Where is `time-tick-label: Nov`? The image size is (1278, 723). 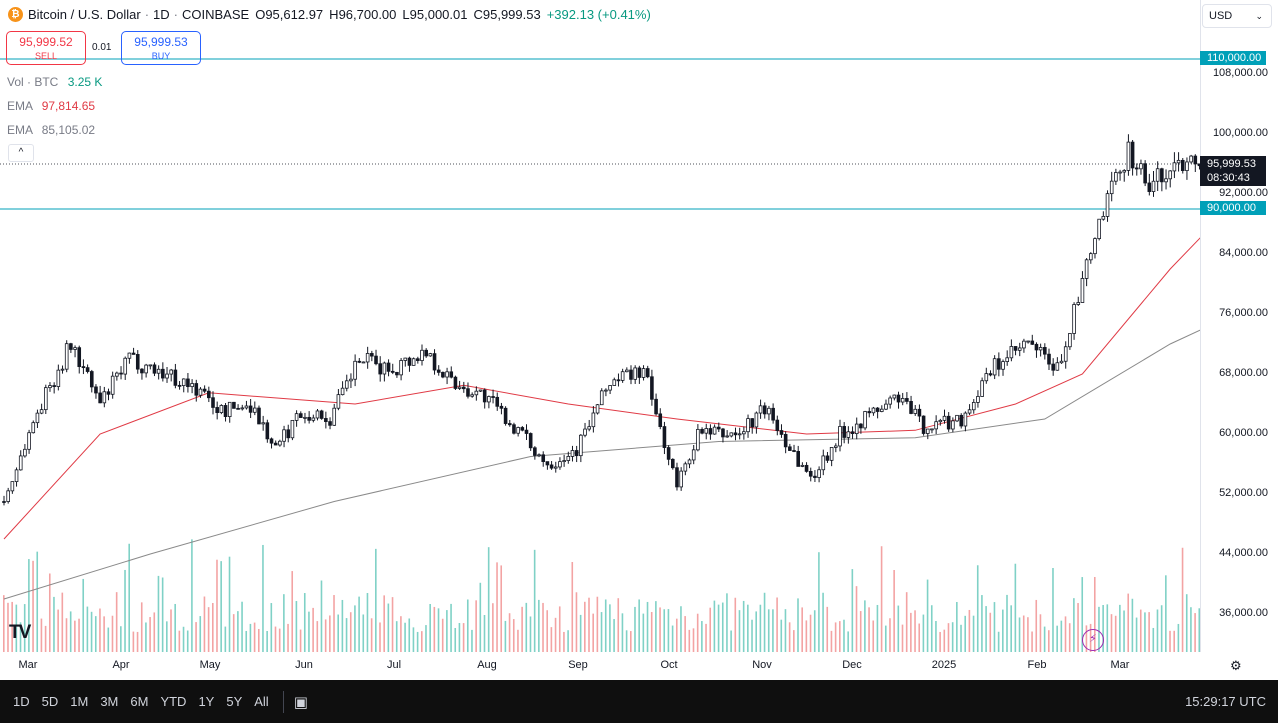
time-tick-label: Nov is located at coordinates (762, 665).